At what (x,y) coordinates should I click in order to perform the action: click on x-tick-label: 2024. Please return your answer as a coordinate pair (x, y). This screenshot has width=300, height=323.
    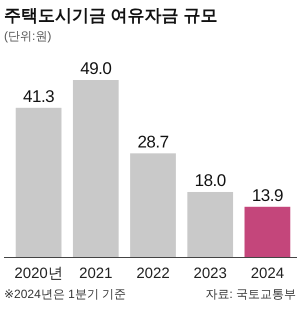
    Looking at the image, I should click on (267, 273).